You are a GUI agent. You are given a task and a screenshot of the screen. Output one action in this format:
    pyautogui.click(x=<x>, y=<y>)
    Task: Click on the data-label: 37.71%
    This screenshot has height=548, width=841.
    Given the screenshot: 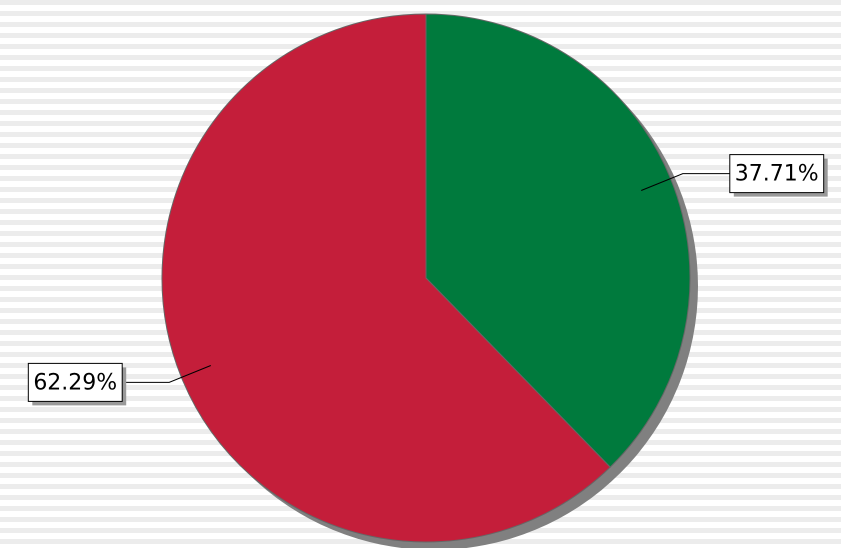 What is the action you would take?
    pyautogui.click(x=777, y=174)
    